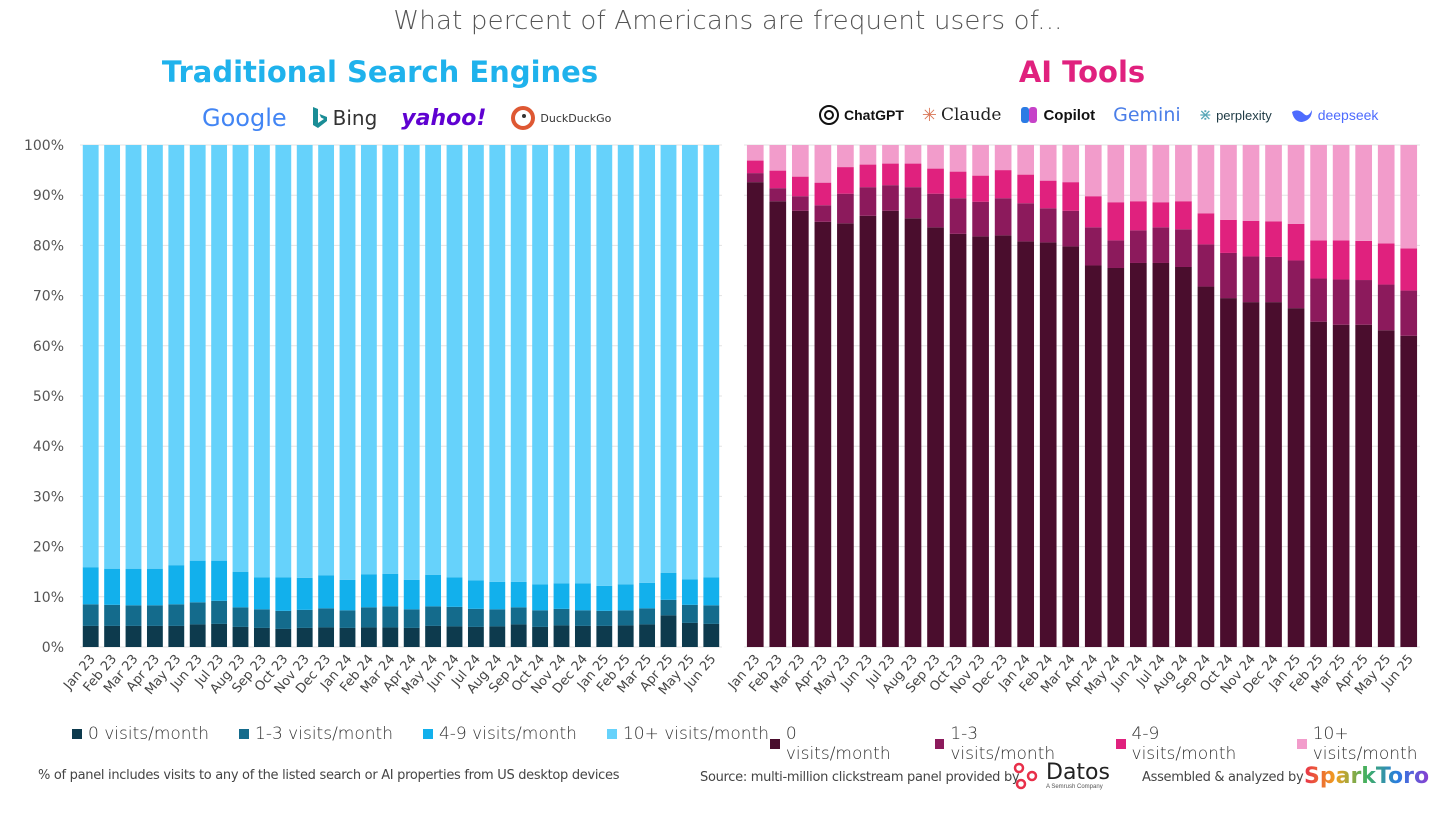 Image resolution: width=1456 pixels, height=814 pixels. What do you see at coordinates (1078, 772) in the screenshot?
I see `datos-logo-text: Datos` at bounding box center [1078, 772].